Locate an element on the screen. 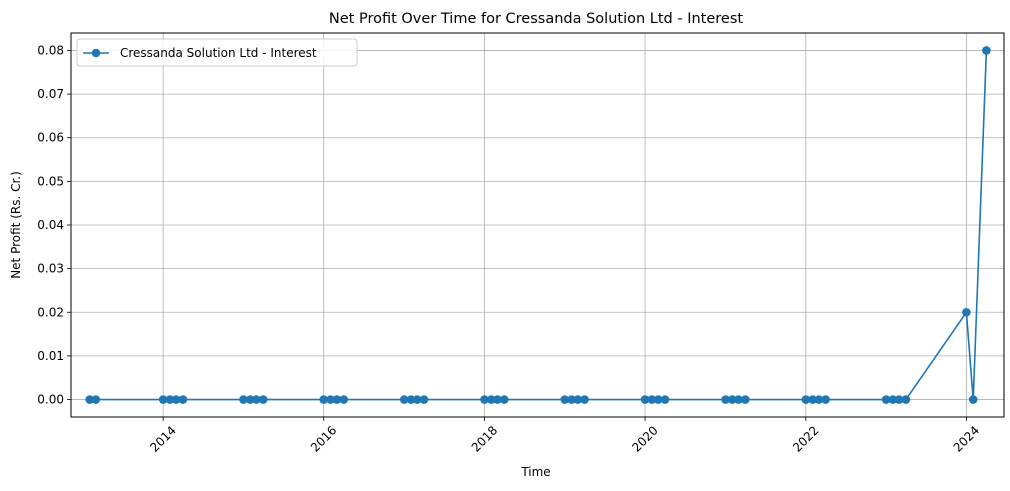  y-tick-label: 0.04 is located at coordinates (50, 225).